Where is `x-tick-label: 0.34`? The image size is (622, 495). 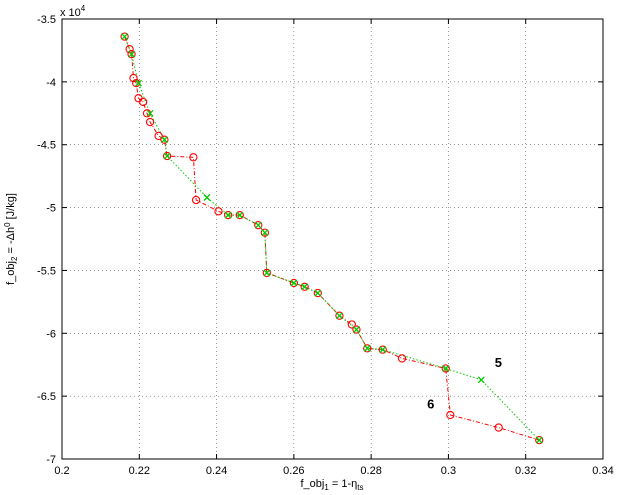
x-tick-label: 0.34 is located at coordinates (602, 471).